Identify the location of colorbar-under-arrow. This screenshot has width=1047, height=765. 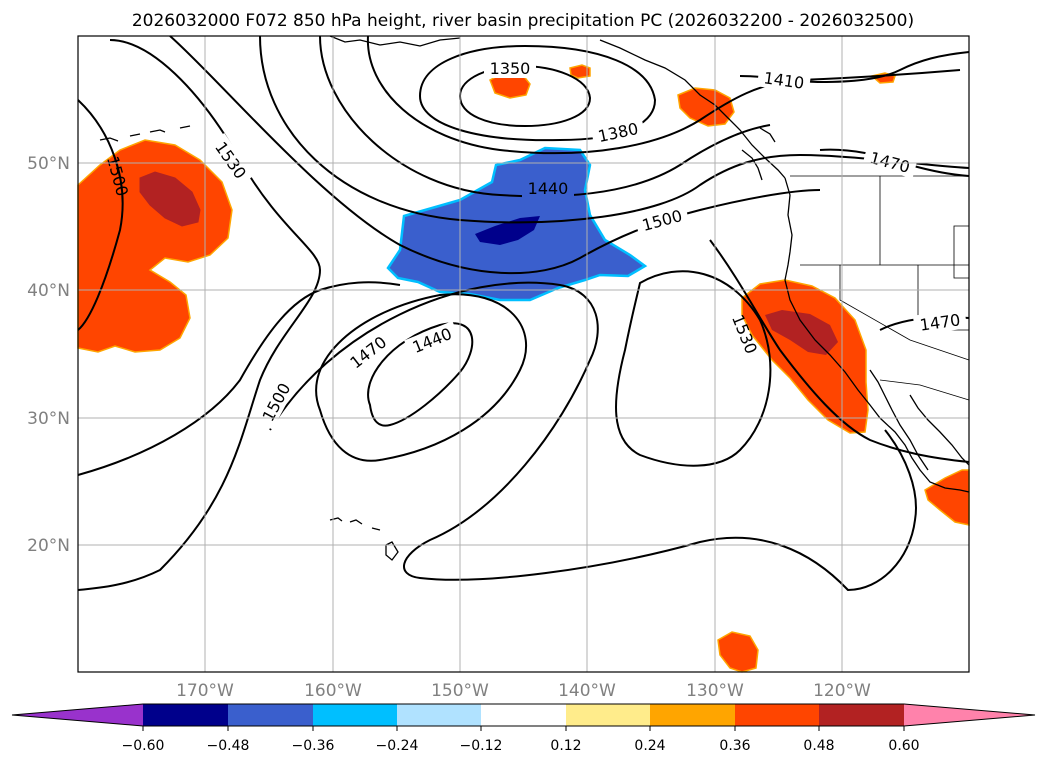
(77, 715).